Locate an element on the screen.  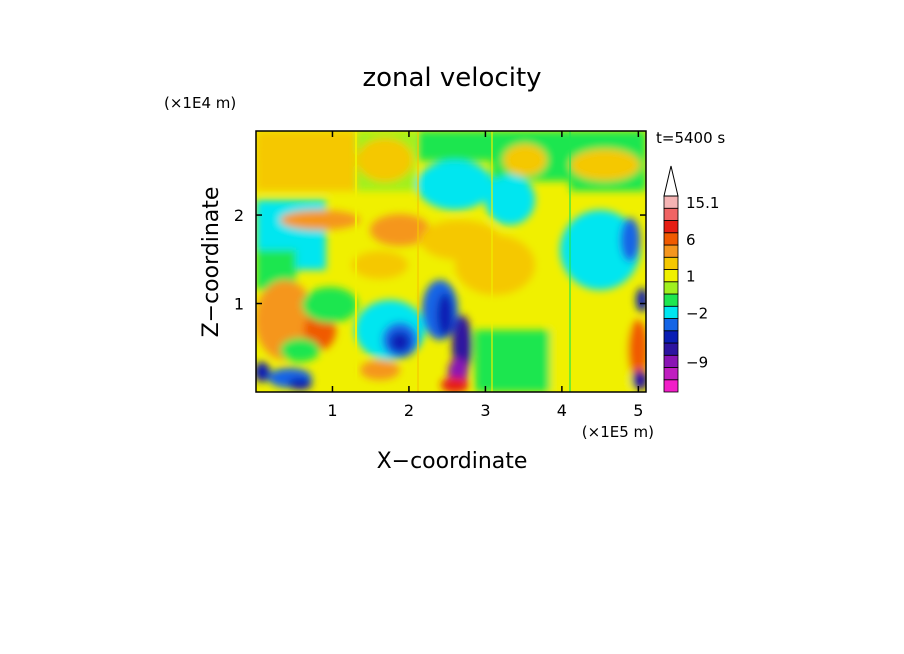
y-unit-label: (×1E4 m) is located at coordinates (200, 103).